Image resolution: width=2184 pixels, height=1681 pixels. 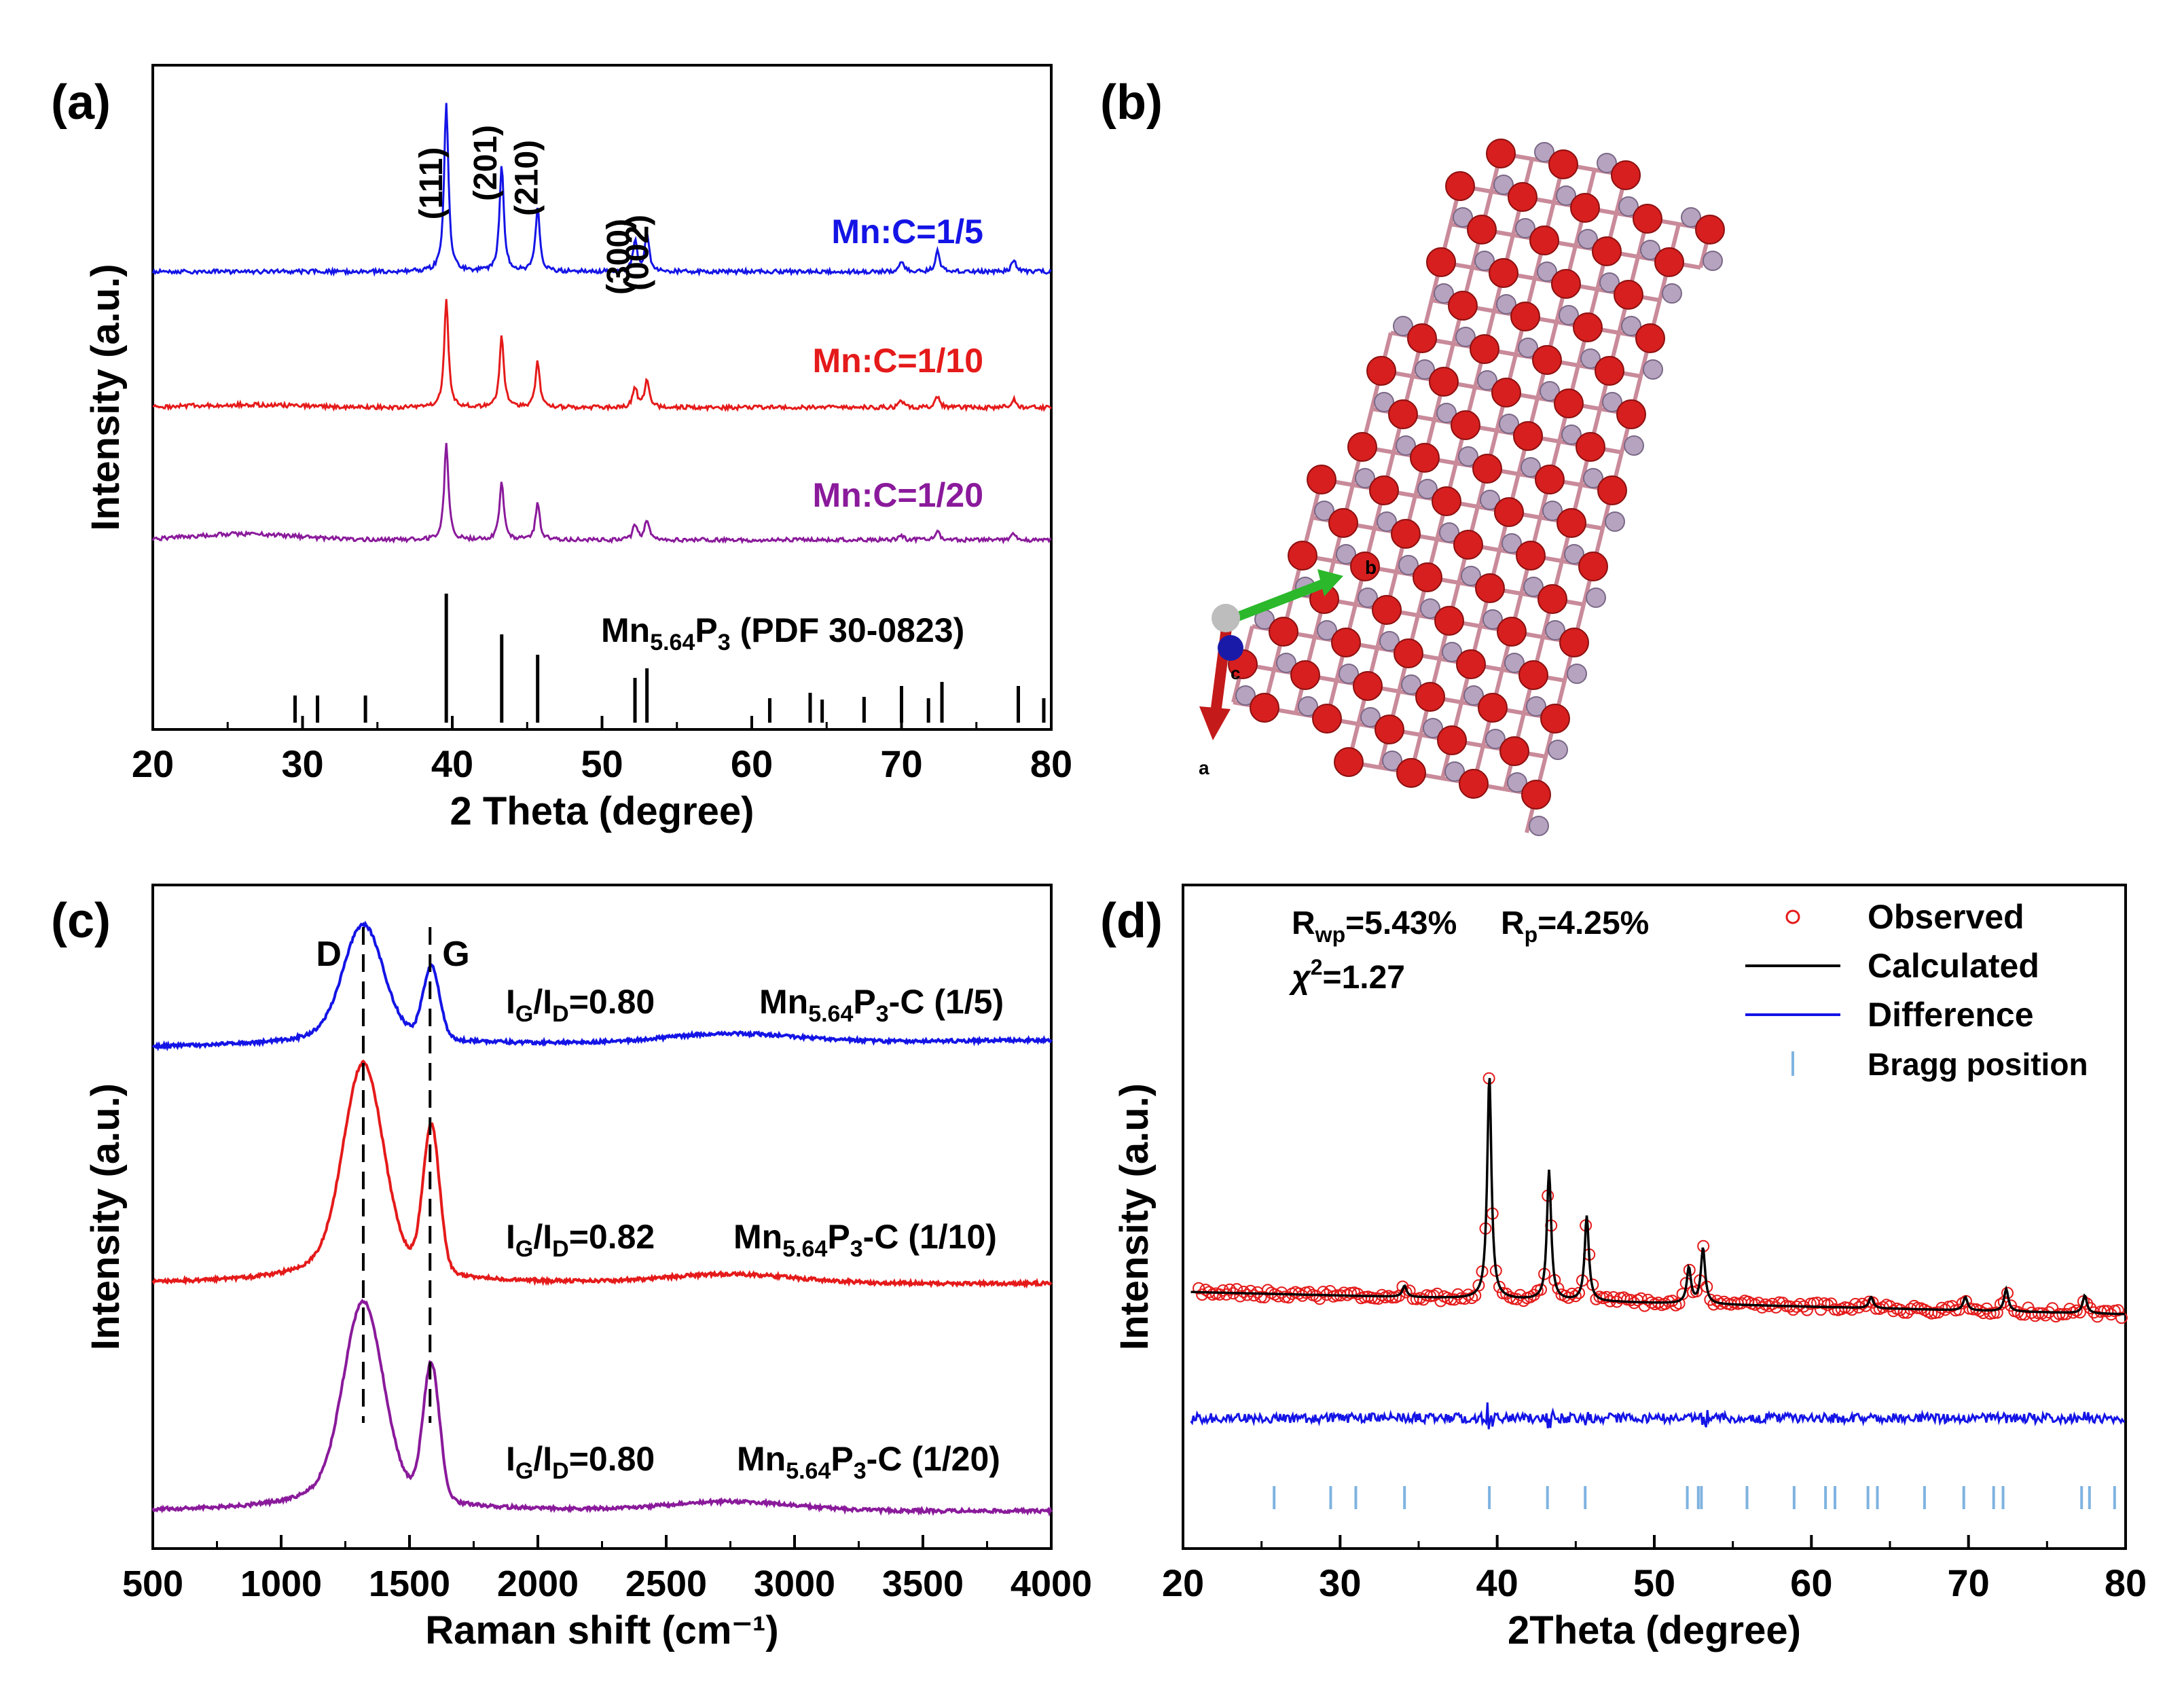 What do you see at coordinates (881, 1005) in the screenshot?
I see `sample-label-1: Mn5.64P3-C (1/5)` at bounding box center [881, 1005].